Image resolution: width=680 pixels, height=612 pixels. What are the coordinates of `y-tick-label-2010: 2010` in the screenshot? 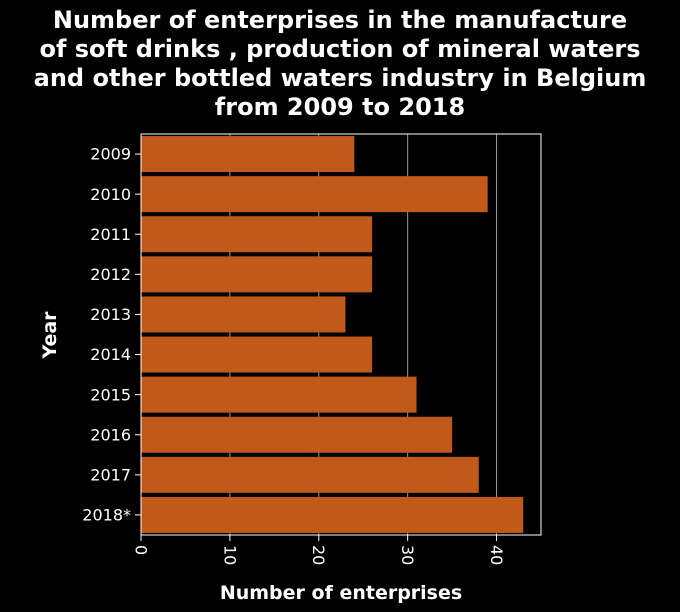 It's located at (110, 194).